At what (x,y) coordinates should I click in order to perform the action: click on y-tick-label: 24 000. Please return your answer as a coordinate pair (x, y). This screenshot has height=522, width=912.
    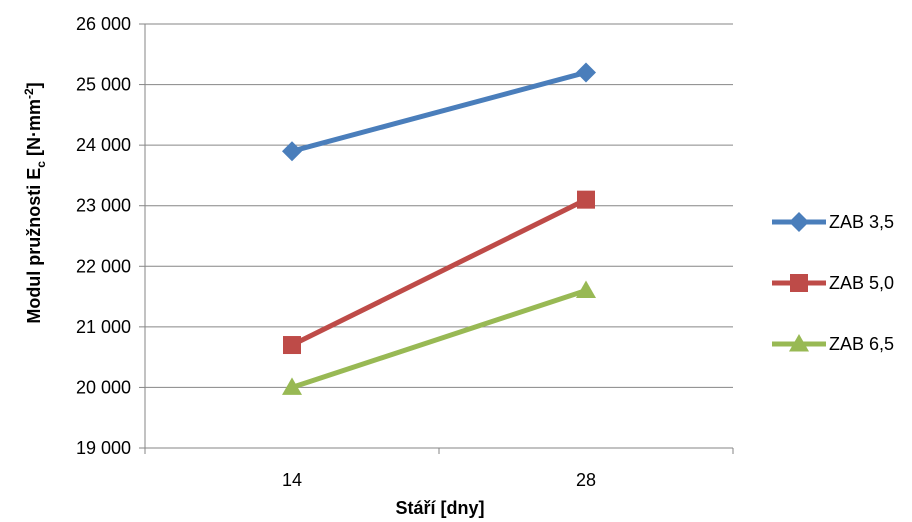
    Looking at the image, I should click on (103, 145).